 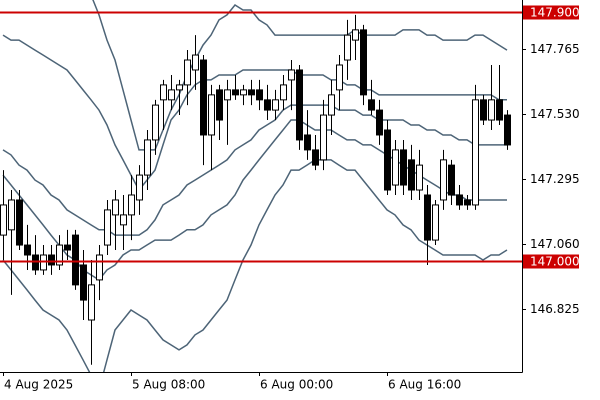 I want to click on y-tick-label: 147.765, so click(x=555, y=49).